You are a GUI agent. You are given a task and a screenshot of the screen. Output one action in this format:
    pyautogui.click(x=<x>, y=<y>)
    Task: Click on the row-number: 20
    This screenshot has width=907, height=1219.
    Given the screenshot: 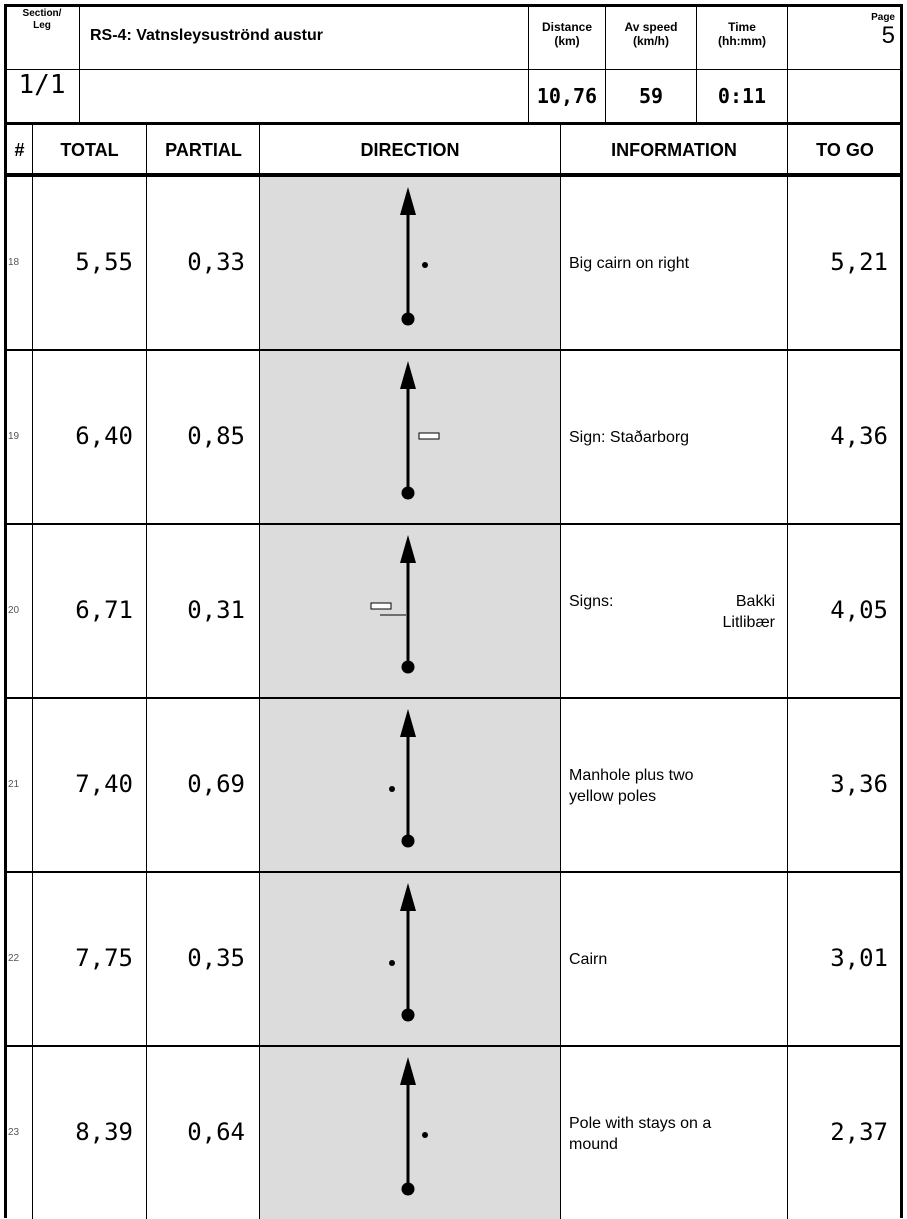 What is the action you would take?
    pyautogui.click(x=14, y=610)
    